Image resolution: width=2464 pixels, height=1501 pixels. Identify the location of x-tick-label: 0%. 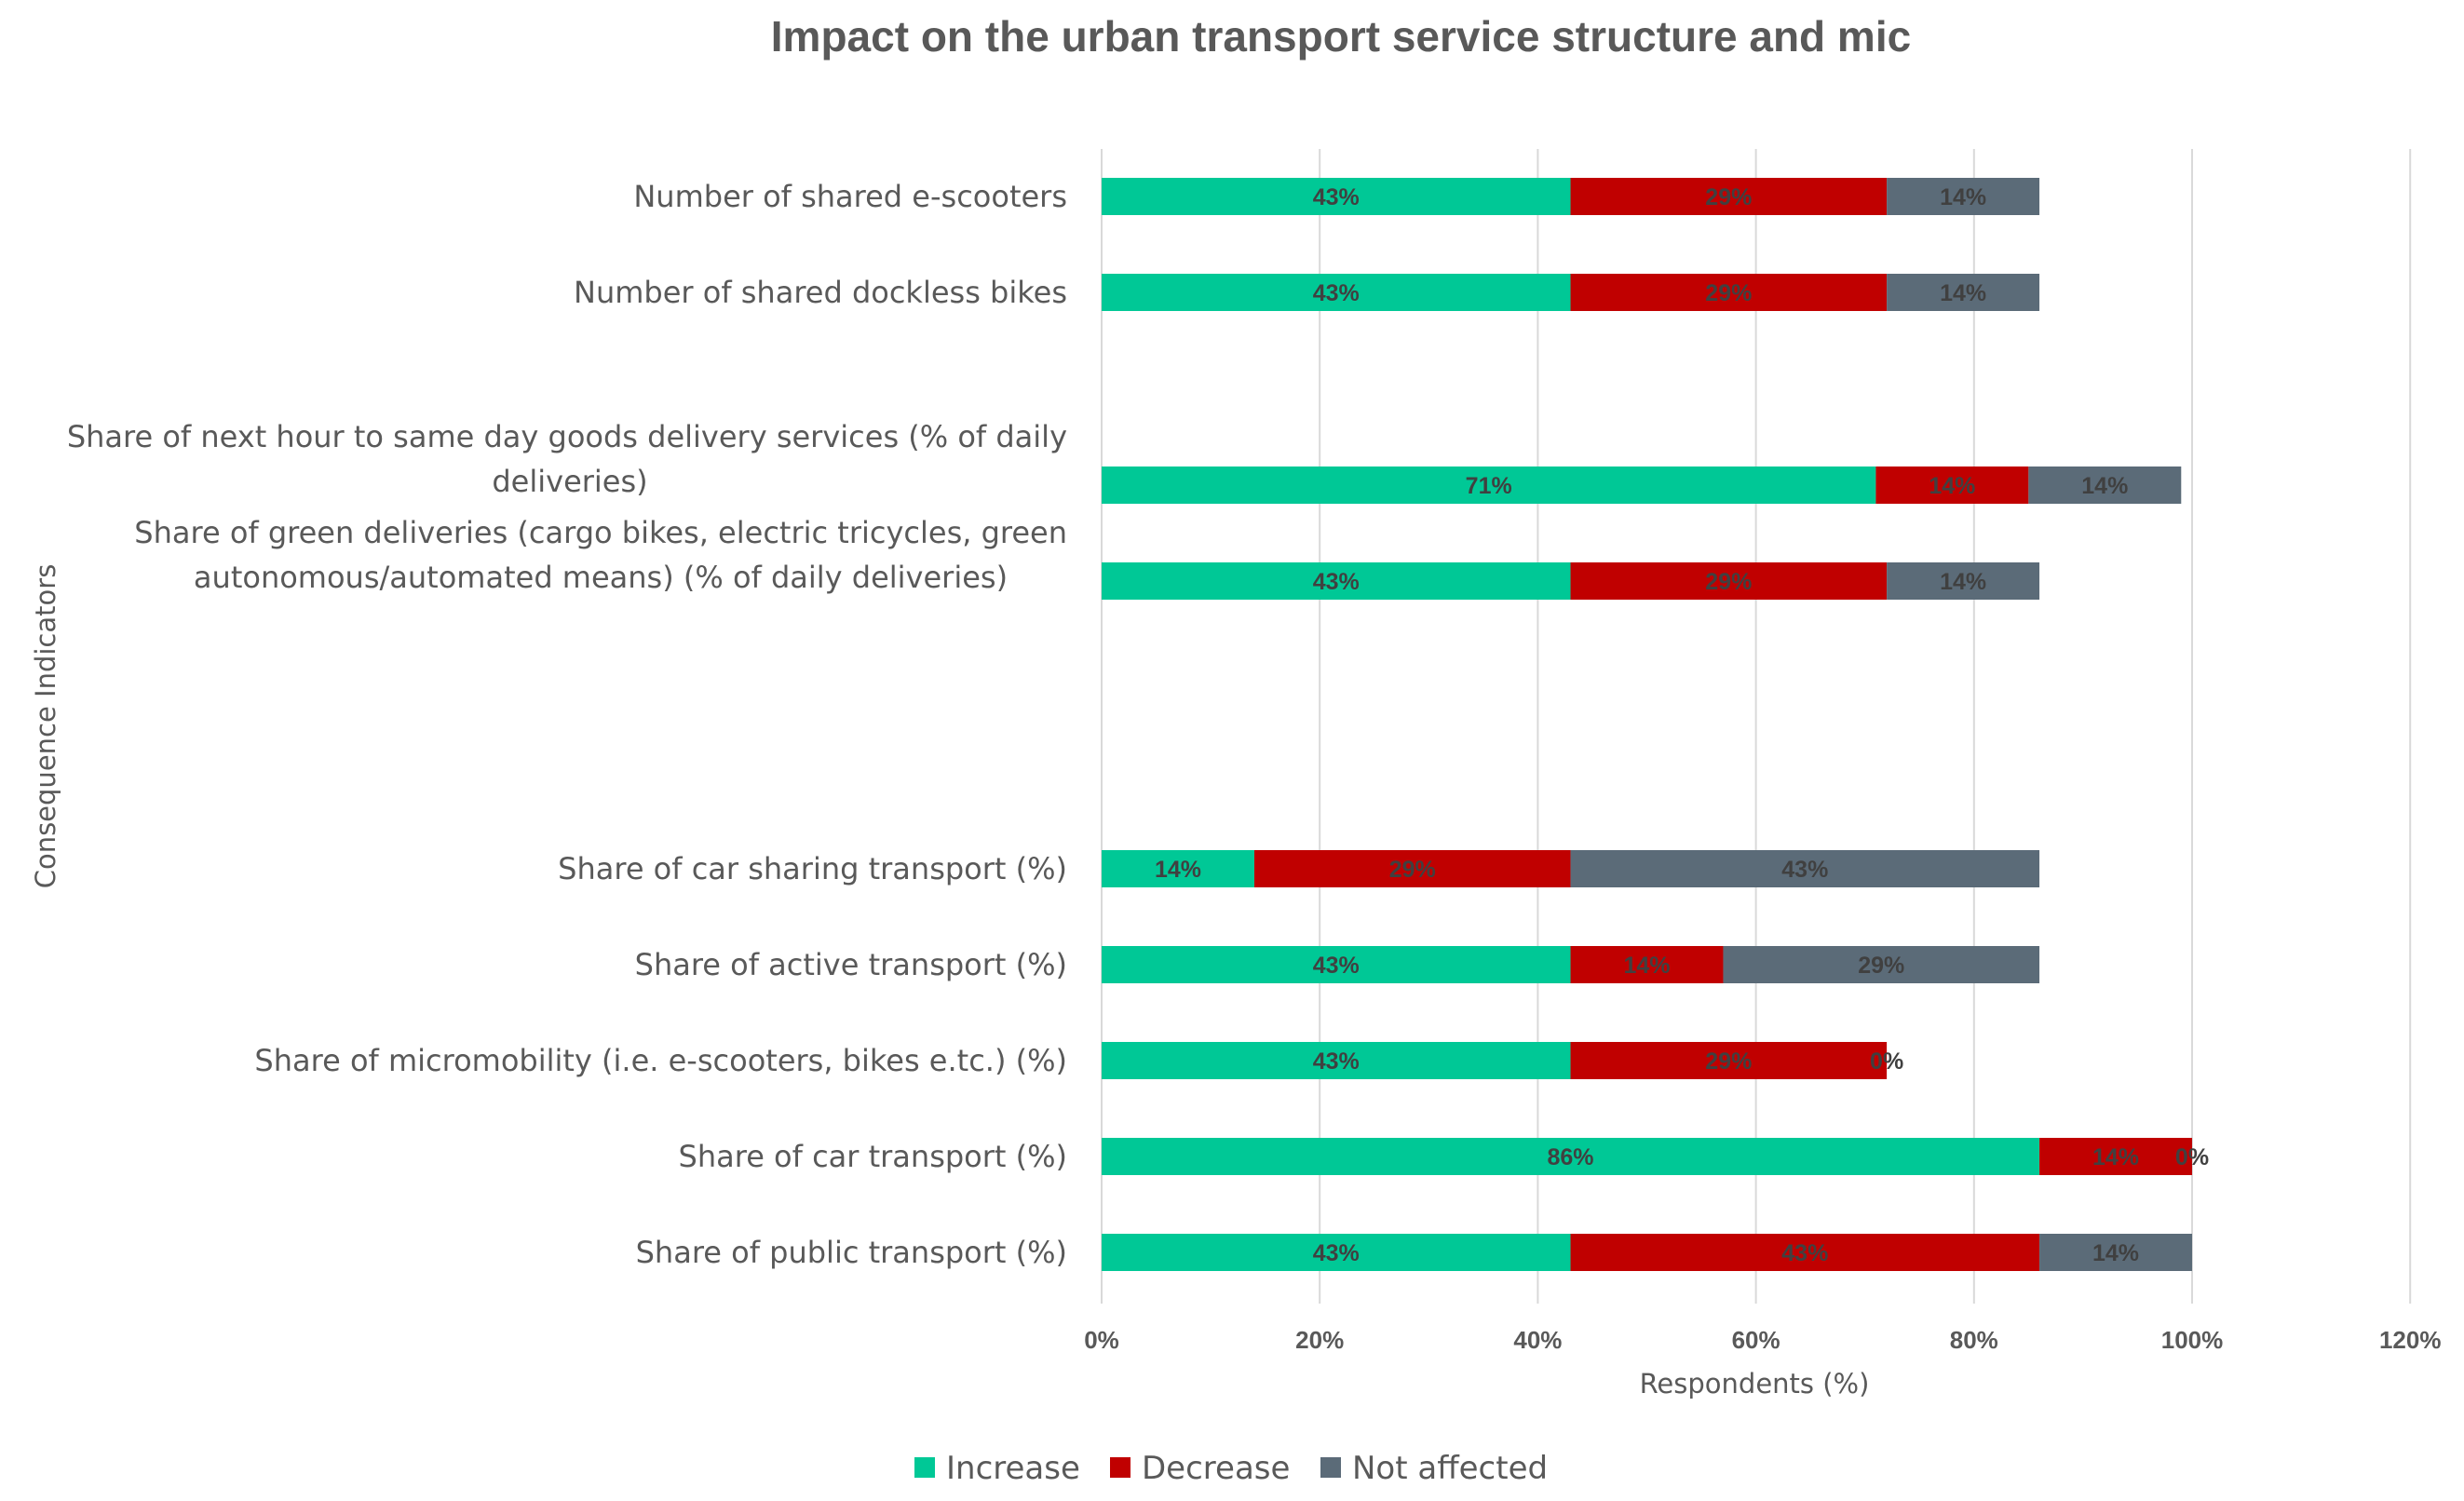
(1101, 1340).